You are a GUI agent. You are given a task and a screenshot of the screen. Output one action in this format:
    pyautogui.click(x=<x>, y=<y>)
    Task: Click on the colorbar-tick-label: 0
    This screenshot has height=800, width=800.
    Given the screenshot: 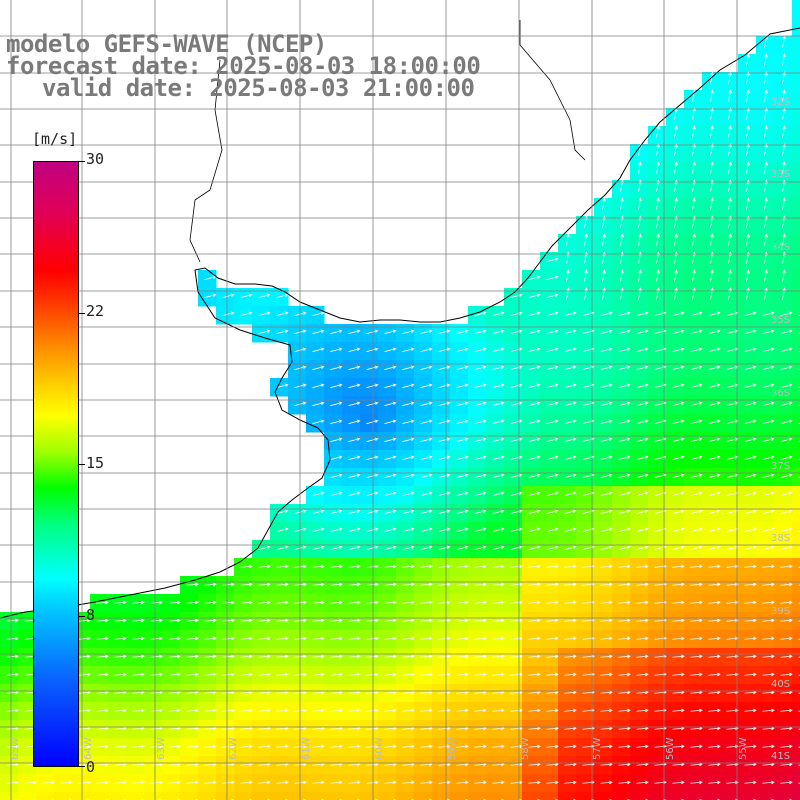 What is the action you would take?
    pyautogui.click(x=91, y=767)
    